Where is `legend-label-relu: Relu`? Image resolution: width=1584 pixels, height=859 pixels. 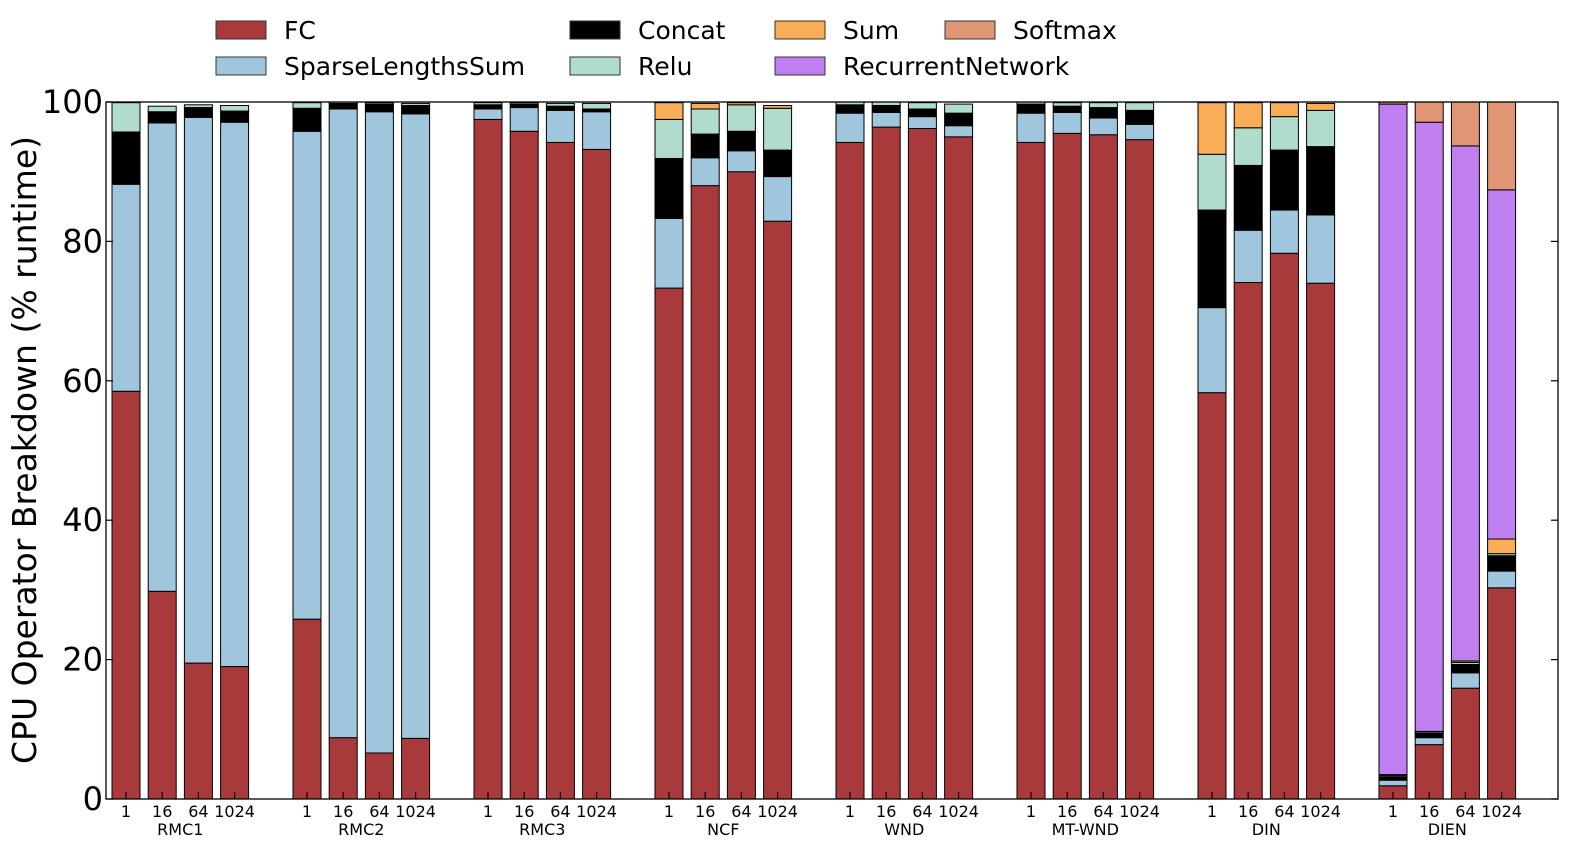
legend-label-relu: Relu is located at coordinates (665, 66).